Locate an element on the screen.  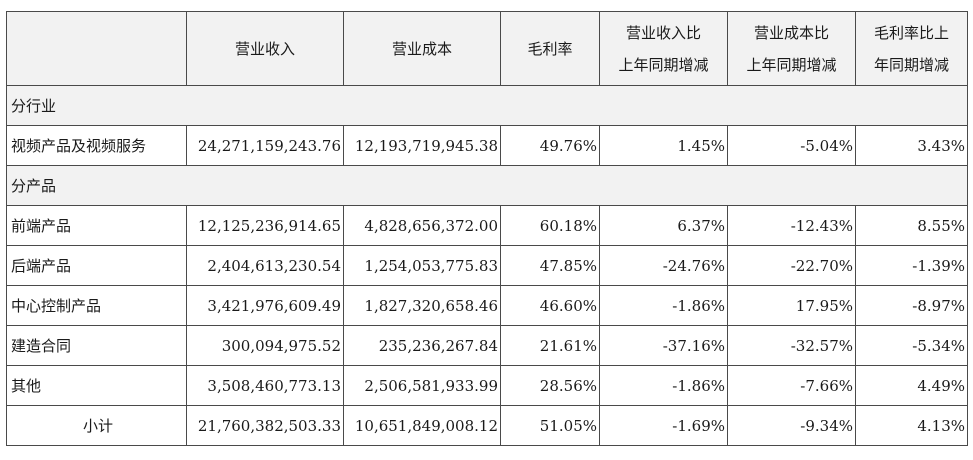
header-text-line: 营业成本 is located at coordinates (421, 48).